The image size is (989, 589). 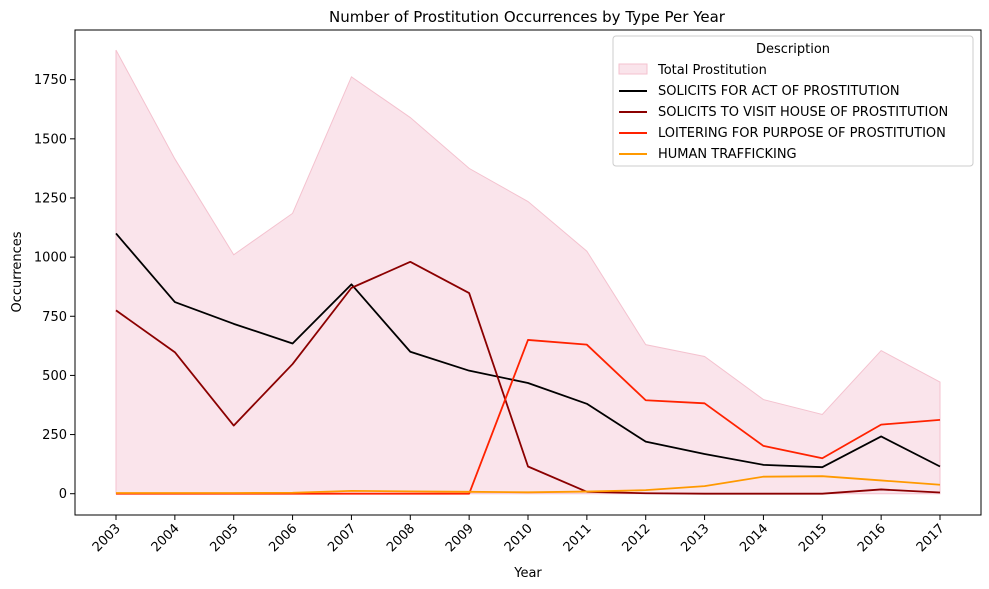 What do you see at coordinates (527, 573) in the screenshot?
I see `x-axis-label: Year` at bounding box center [527, 573].